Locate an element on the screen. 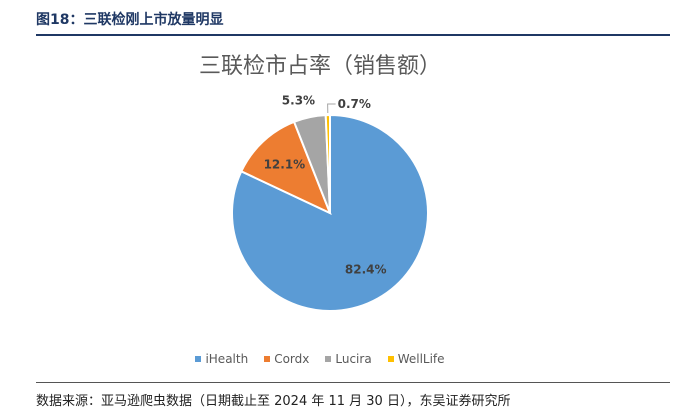 The height and width of the screenshot is (409, 695). legend-item-cordx: Cordx is located at coordinates (286, 359).